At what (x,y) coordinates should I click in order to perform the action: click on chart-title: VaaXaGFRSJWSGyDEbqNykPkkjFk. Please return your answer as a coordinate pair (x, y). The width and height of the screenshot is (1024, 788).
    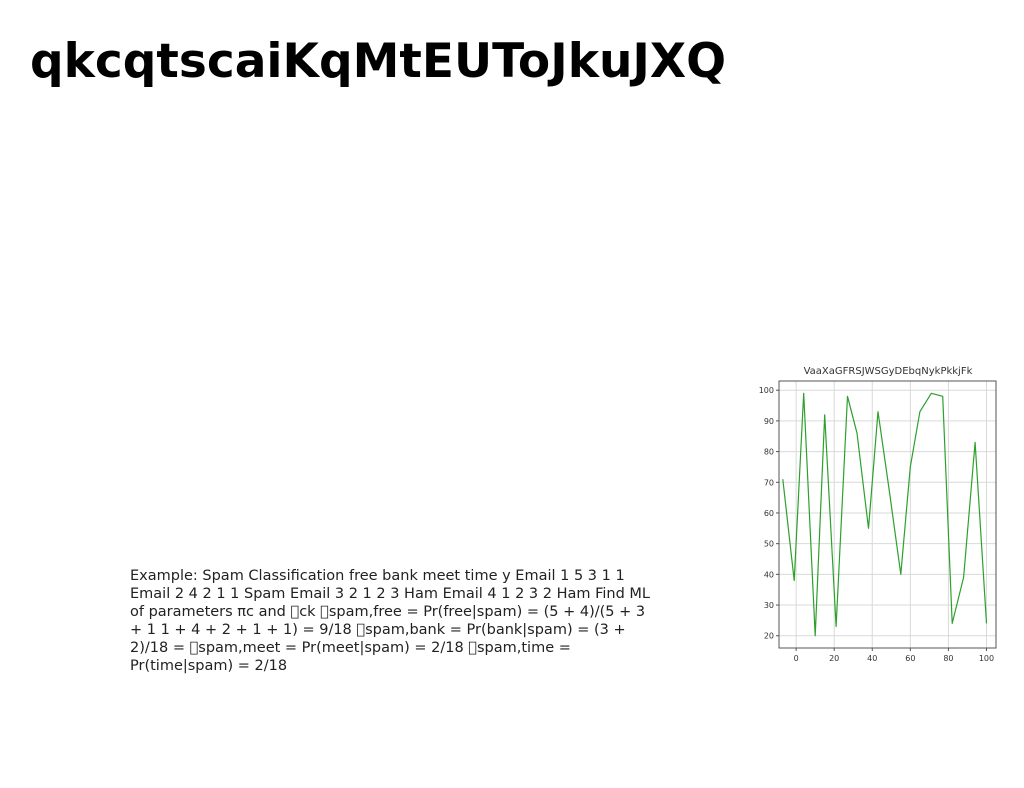
    Looking at the image, I should click on (888, 371).